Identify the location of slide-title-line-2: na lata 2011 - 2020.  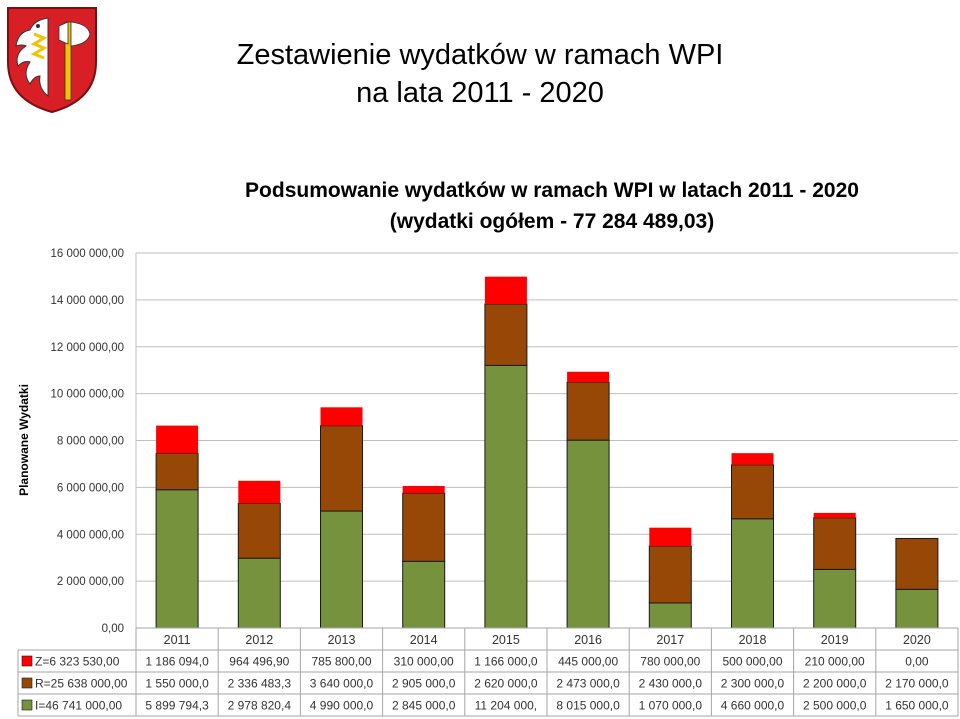
(480, 93).